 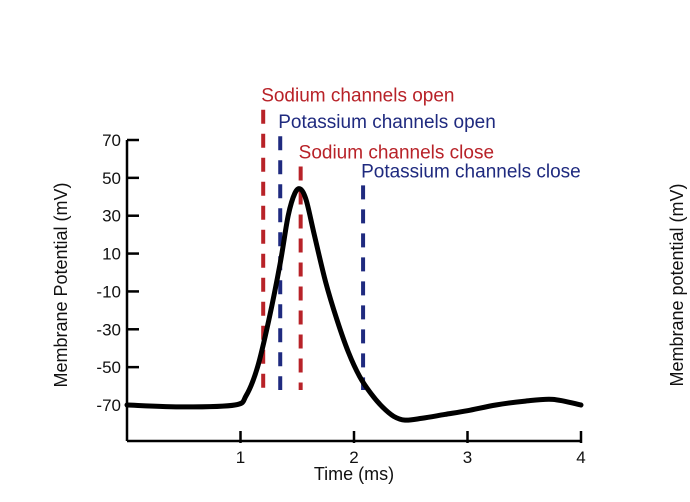 What do you see at coordinates (108, 291) in the screenshot?
I see `y-tick-label: -10` at bounding box center [108, 291].